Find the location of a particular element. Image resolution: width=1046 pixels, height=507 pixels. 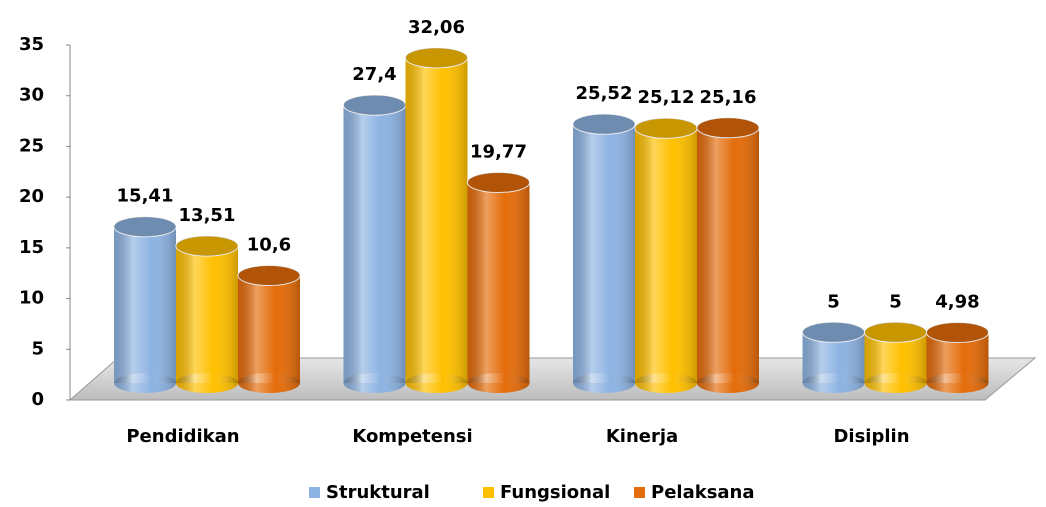

x-tick-label: Pendidikan is located at coordinates (182, 436).